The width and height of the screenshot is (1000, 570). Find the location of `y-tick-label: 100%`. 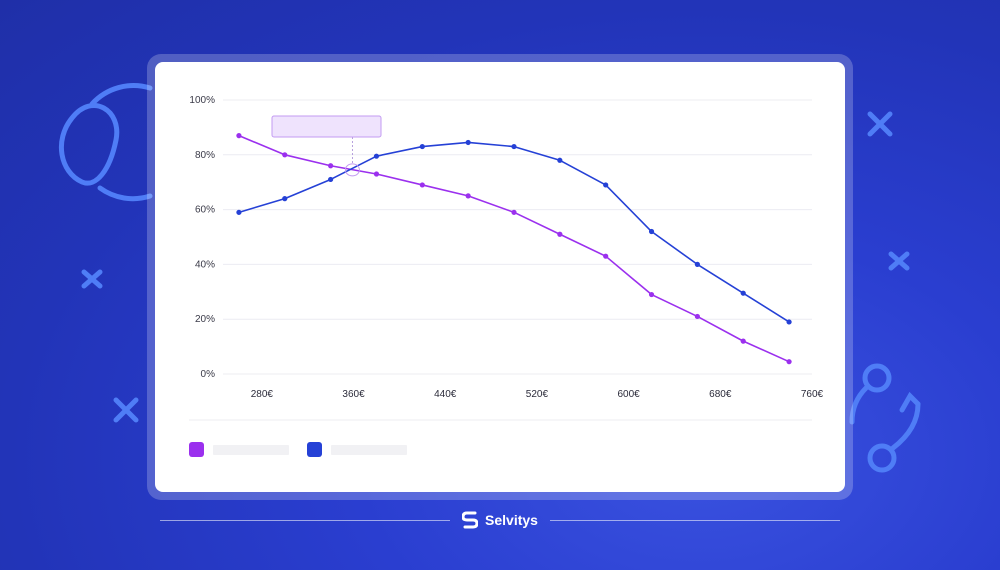

y-tick-label: 100% is located at coordinates (202, 100).